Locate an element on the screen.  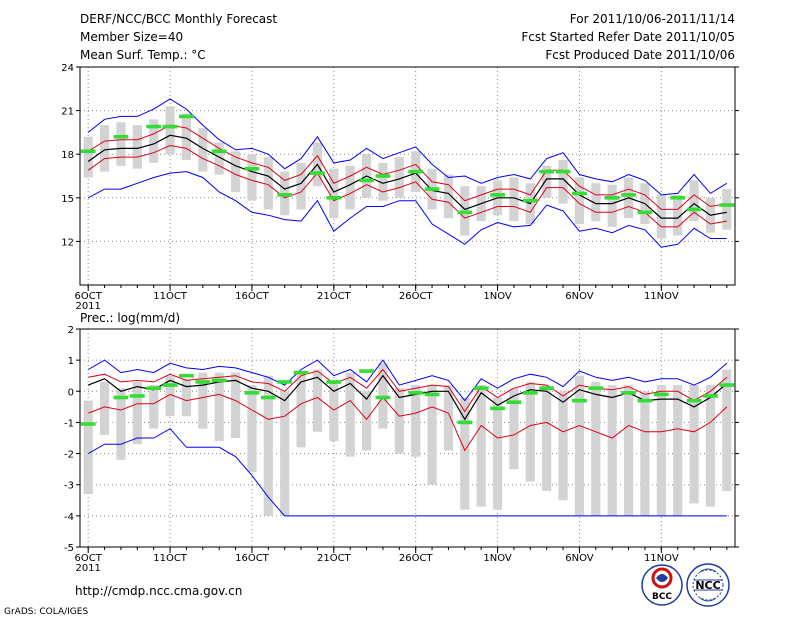
ncc-logo: NCC is located at coordinates (708, 585).